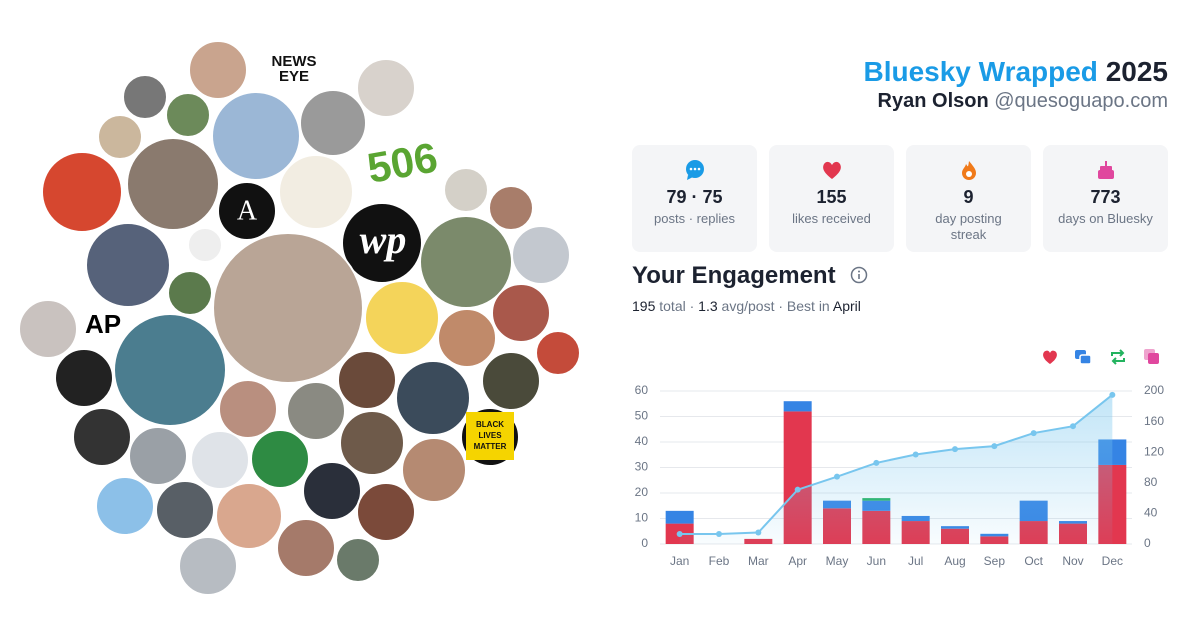 Image resolution: width=1200 pixels, height=630 pixels. What do you see at coordinates (712, 197) in the screenshot?
I see `stat-value: 75` at bounding box center [712, 197].